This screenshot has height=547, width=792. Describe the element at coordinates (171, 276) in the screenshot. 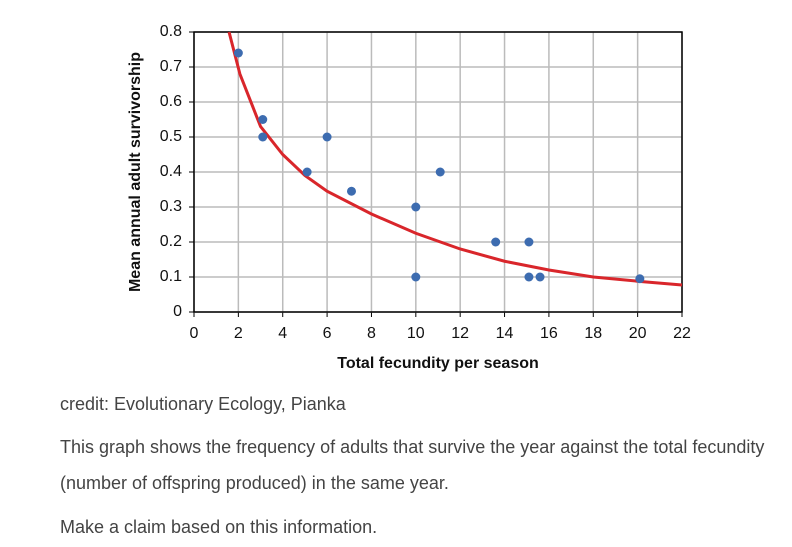

I see `y-tick-label: 0.1` at that location.